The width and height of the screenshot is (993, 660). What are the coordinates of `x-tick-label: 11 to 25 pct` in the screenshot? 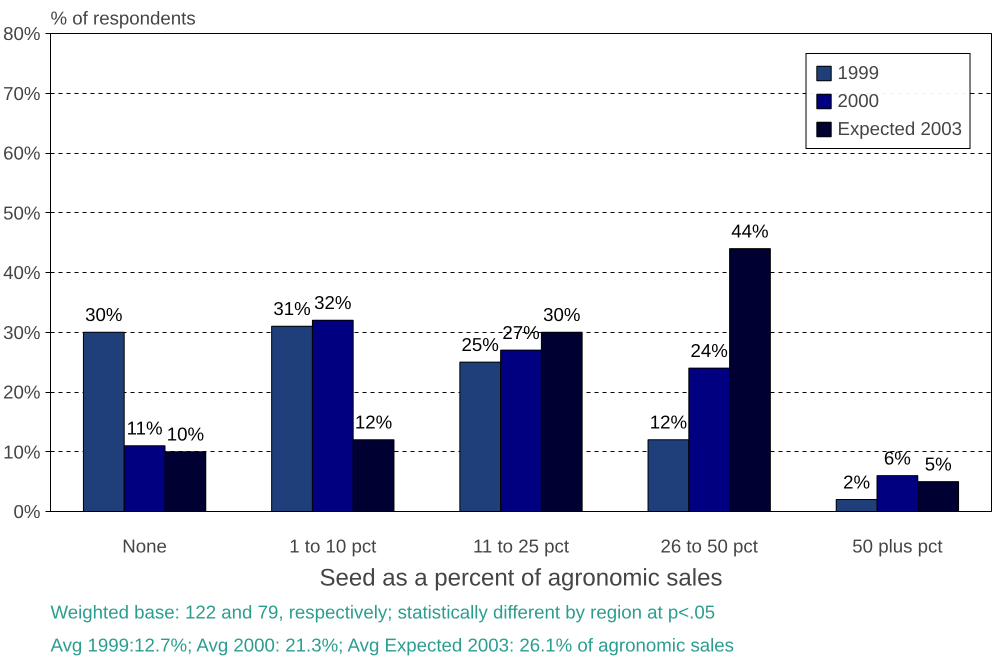 It's located at (521, 546).